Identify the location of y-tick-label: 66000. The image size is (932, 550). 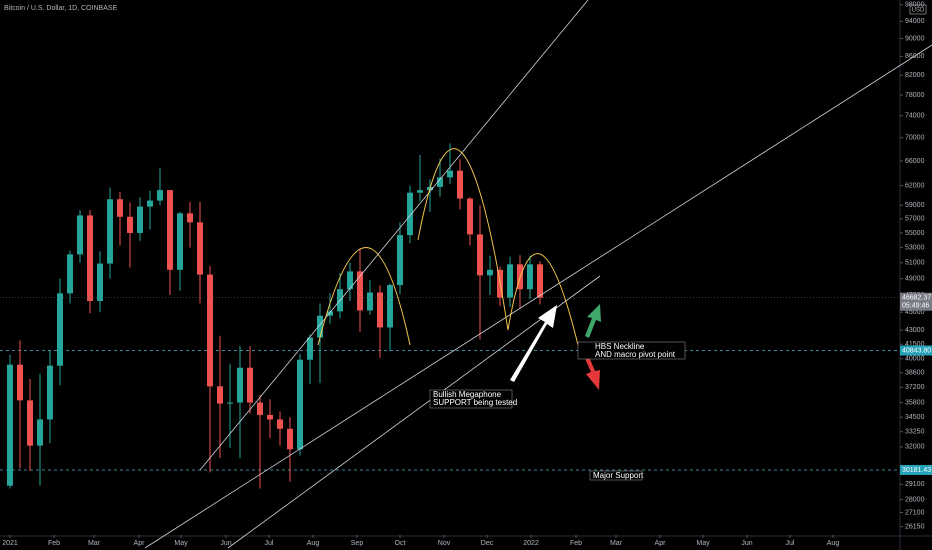
(915, 161).